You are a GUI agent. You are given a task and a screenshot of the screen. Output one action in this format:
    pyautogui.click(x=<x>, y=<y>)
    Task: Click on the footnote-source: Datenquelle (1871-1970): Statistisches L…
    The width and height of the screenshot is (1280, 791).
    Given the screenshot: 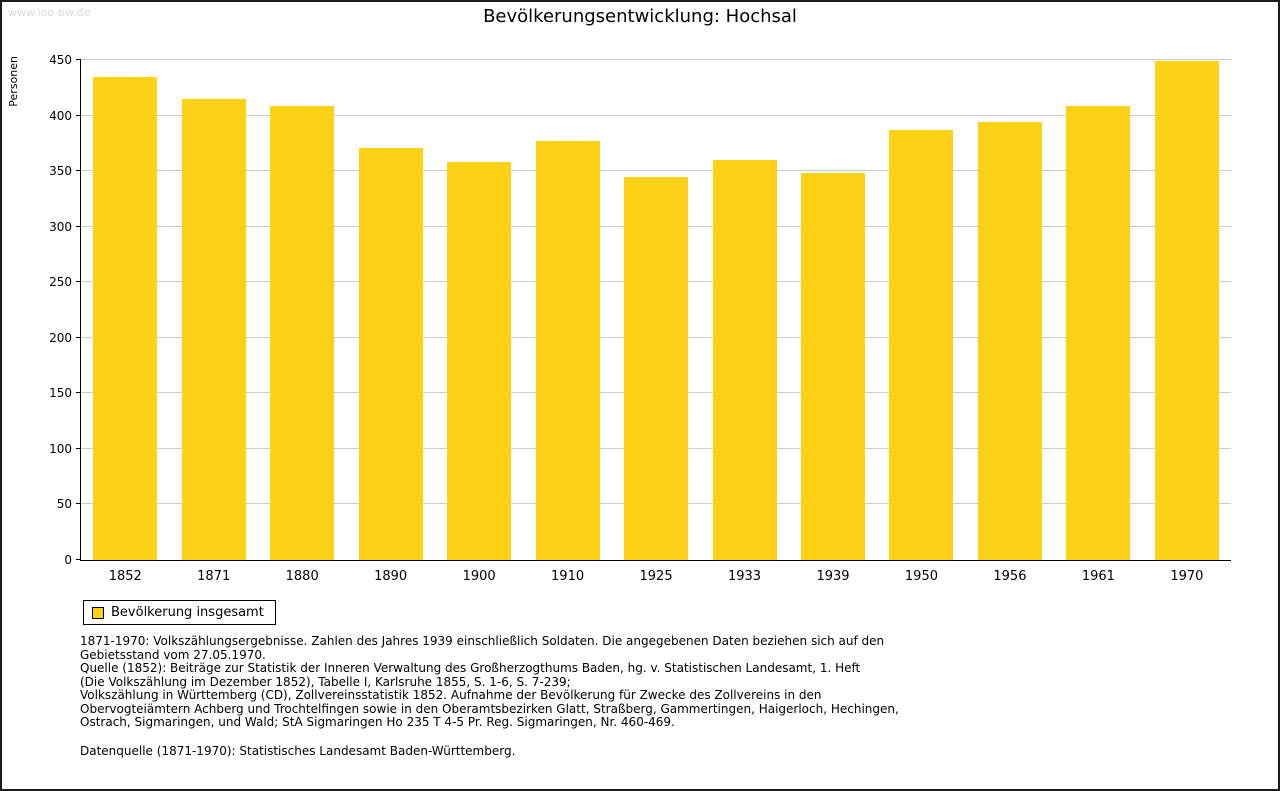 What is the action you would take?
    pyautogui.click(x=298, y=750)
    